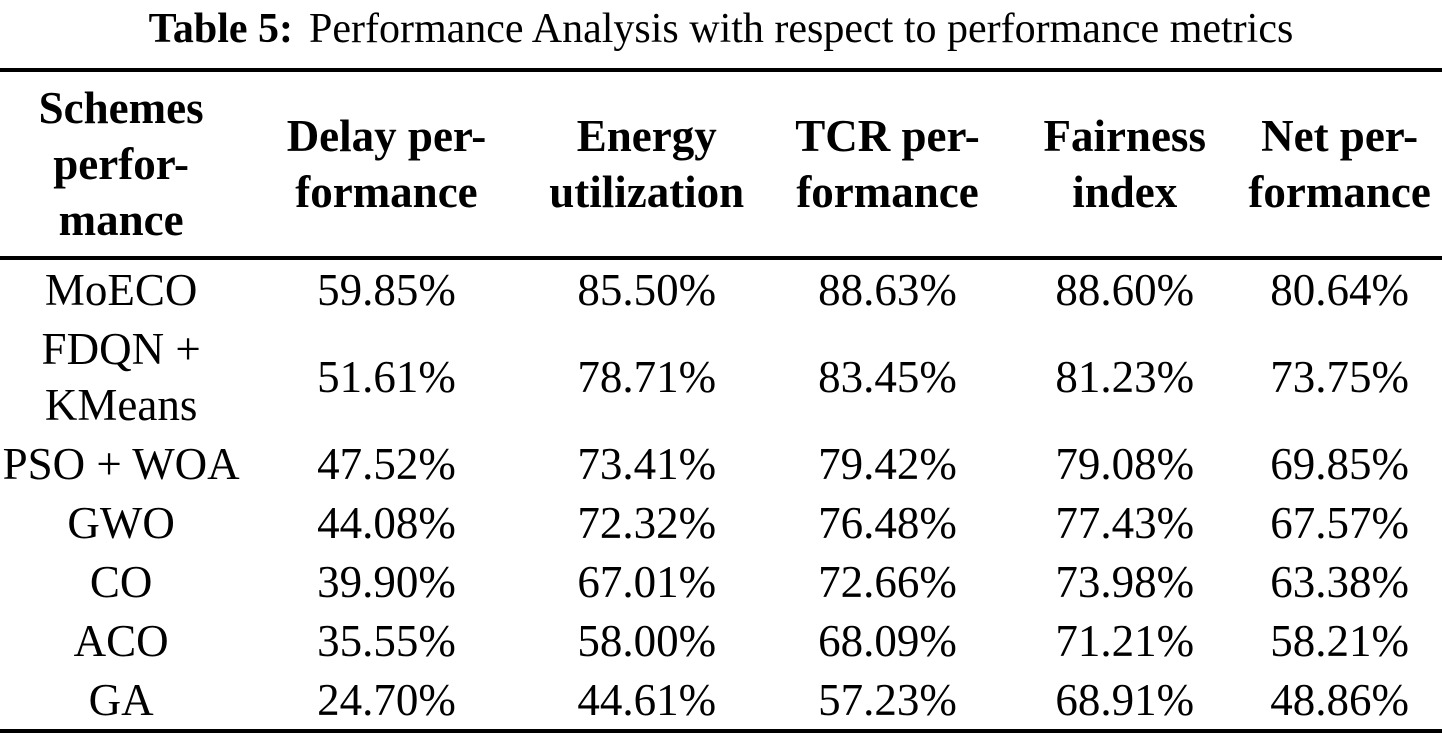 This screenshot has width=1442, height=745. I want to click on value-cell: 79.08%, so click(1125, 463).